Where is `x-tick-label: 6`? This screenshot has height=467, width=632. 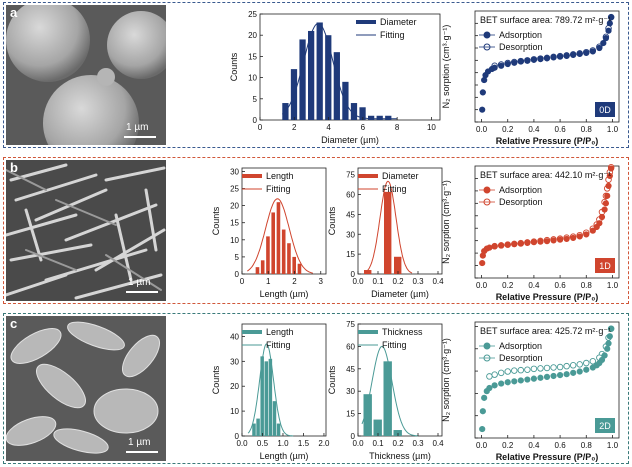 x-tick-label: 6 is located at coordinates (363, 127).